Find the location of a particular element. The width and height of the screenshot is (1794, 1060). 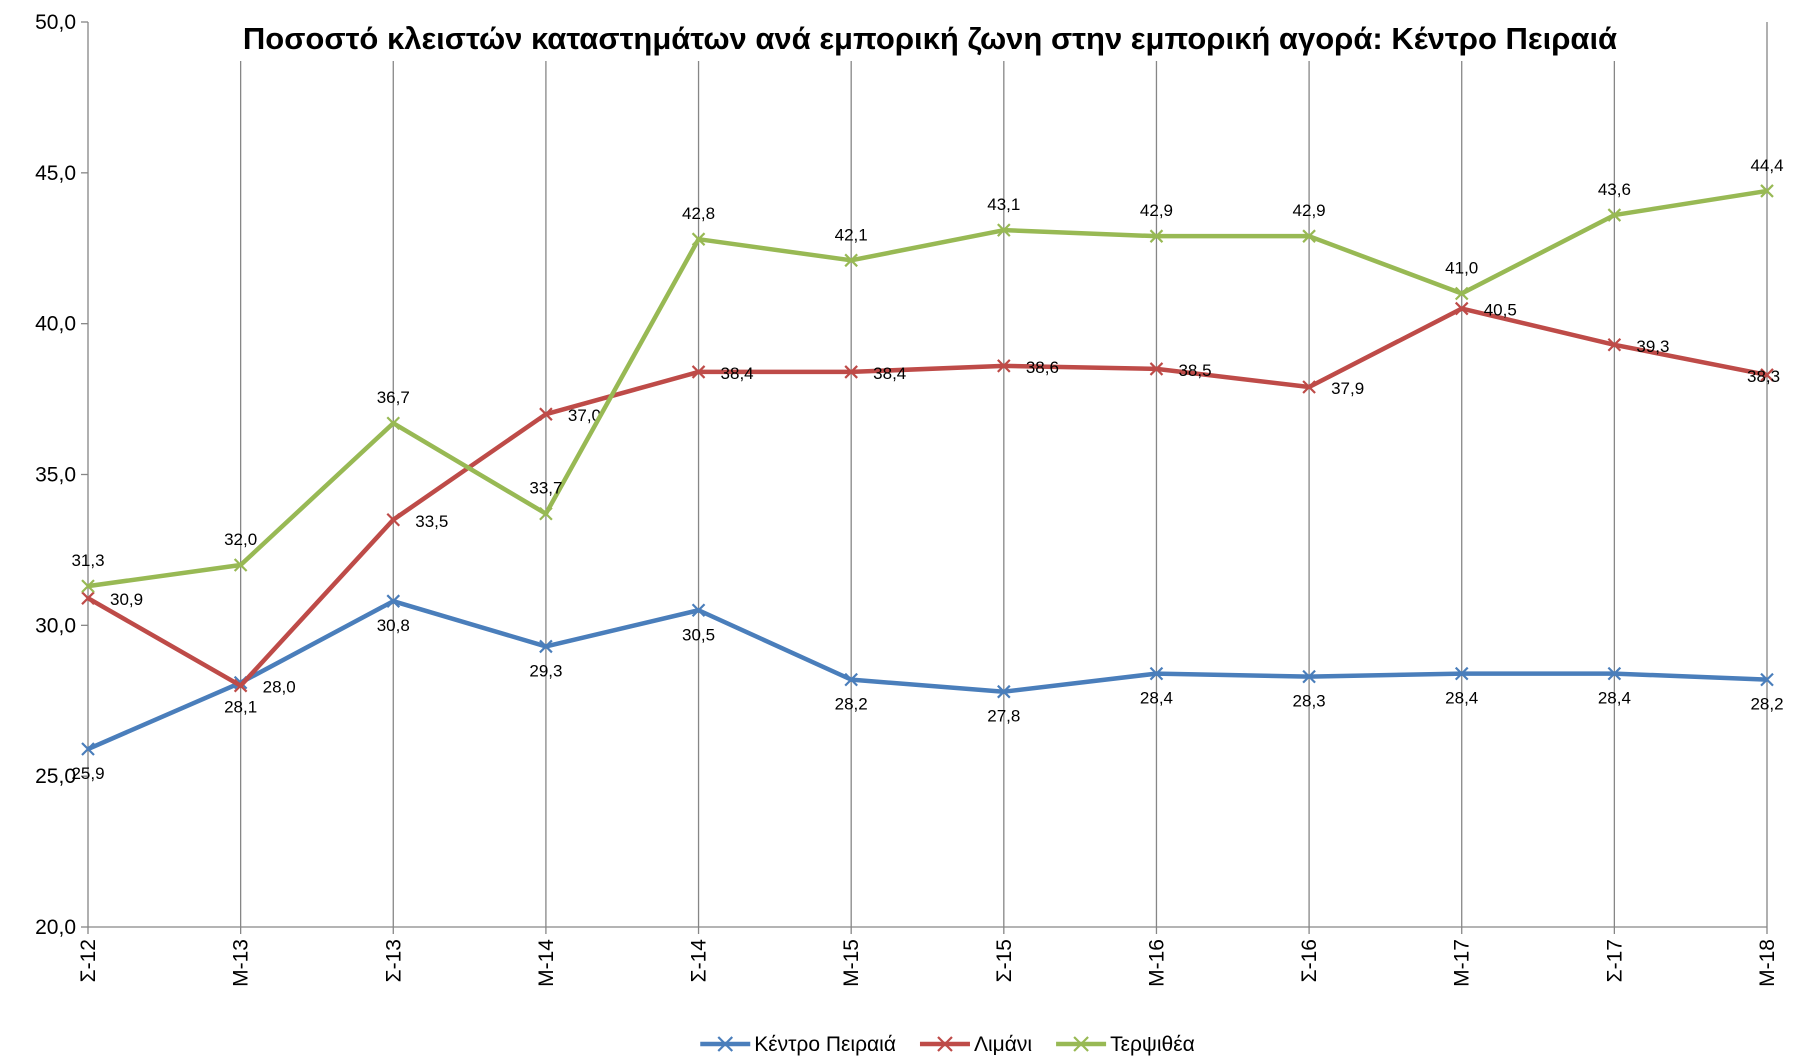

data-label: 38,3 is located at coordinates (1763, 376).